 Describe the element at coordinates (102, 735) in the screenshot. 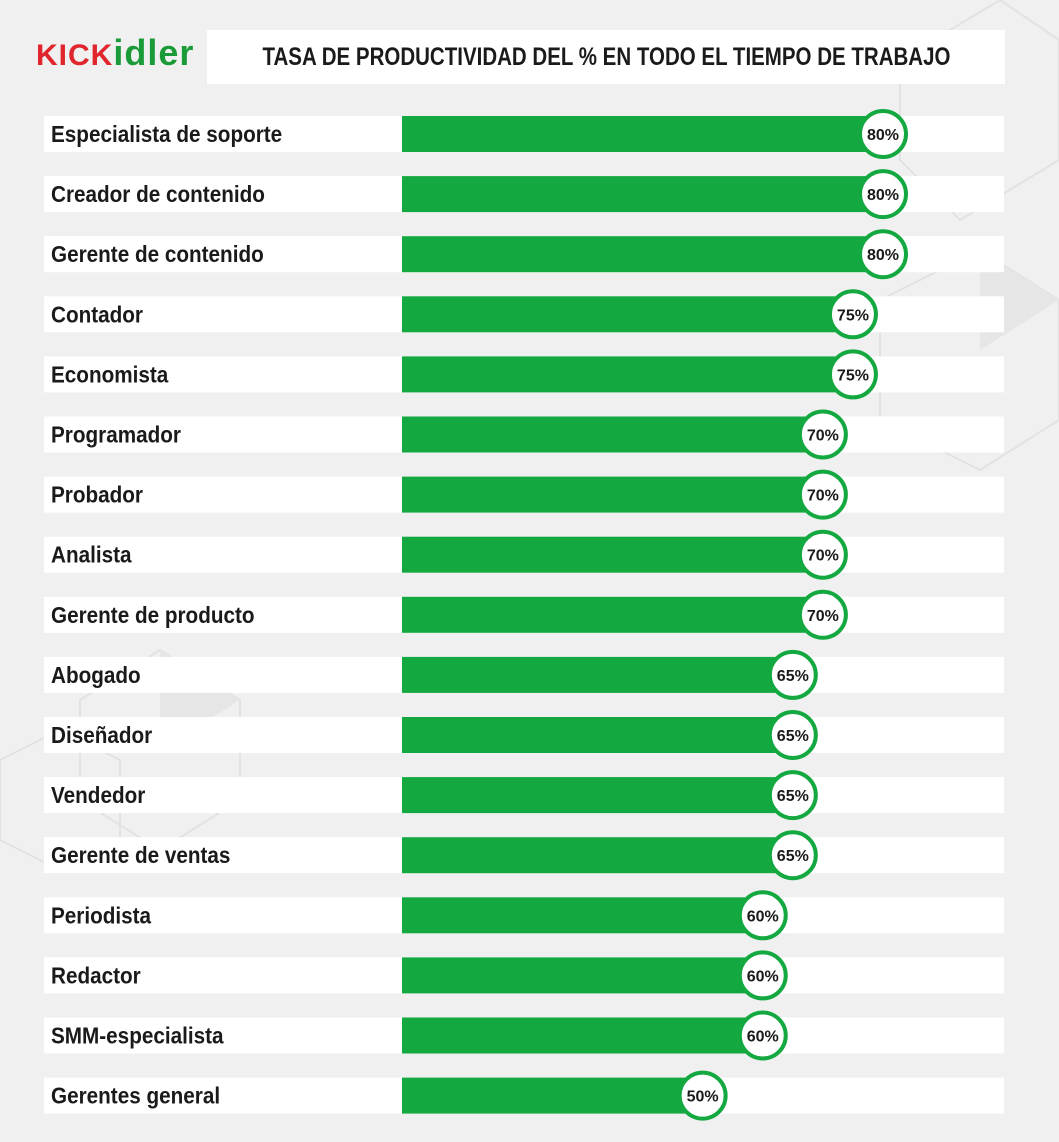

I see `category-label: Diseñador` at that location.